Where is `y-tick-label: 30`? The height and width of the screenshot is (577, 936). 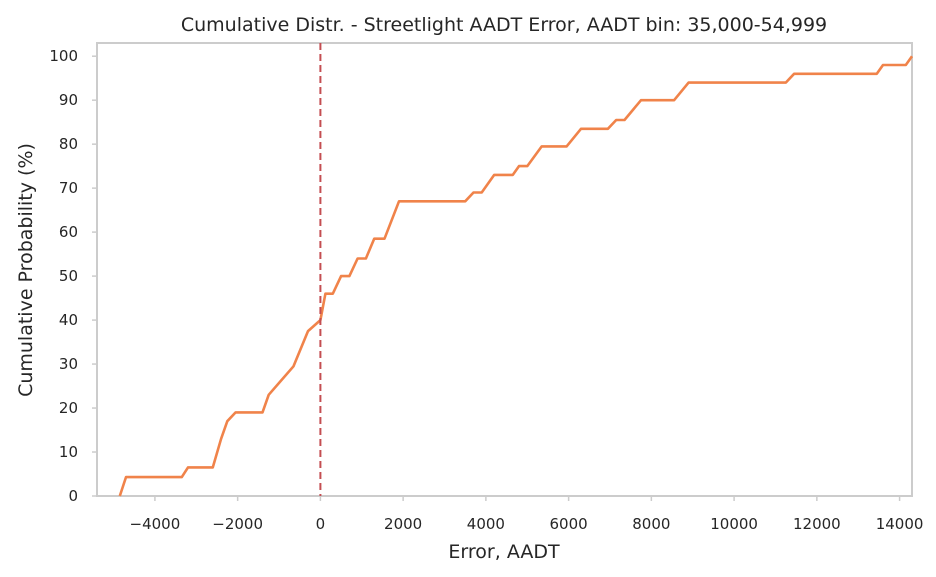
y-tick-label: 30 is located at coordinates (68, 364).